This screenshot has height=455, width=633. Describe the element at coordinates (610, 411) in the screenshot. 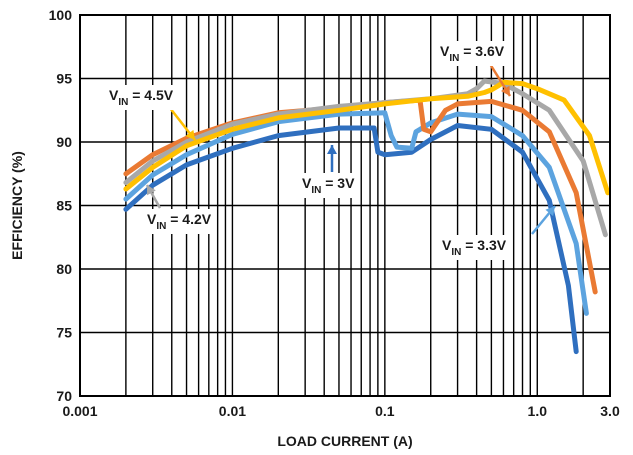

I see `x-tick-label: 3.0` at that location.